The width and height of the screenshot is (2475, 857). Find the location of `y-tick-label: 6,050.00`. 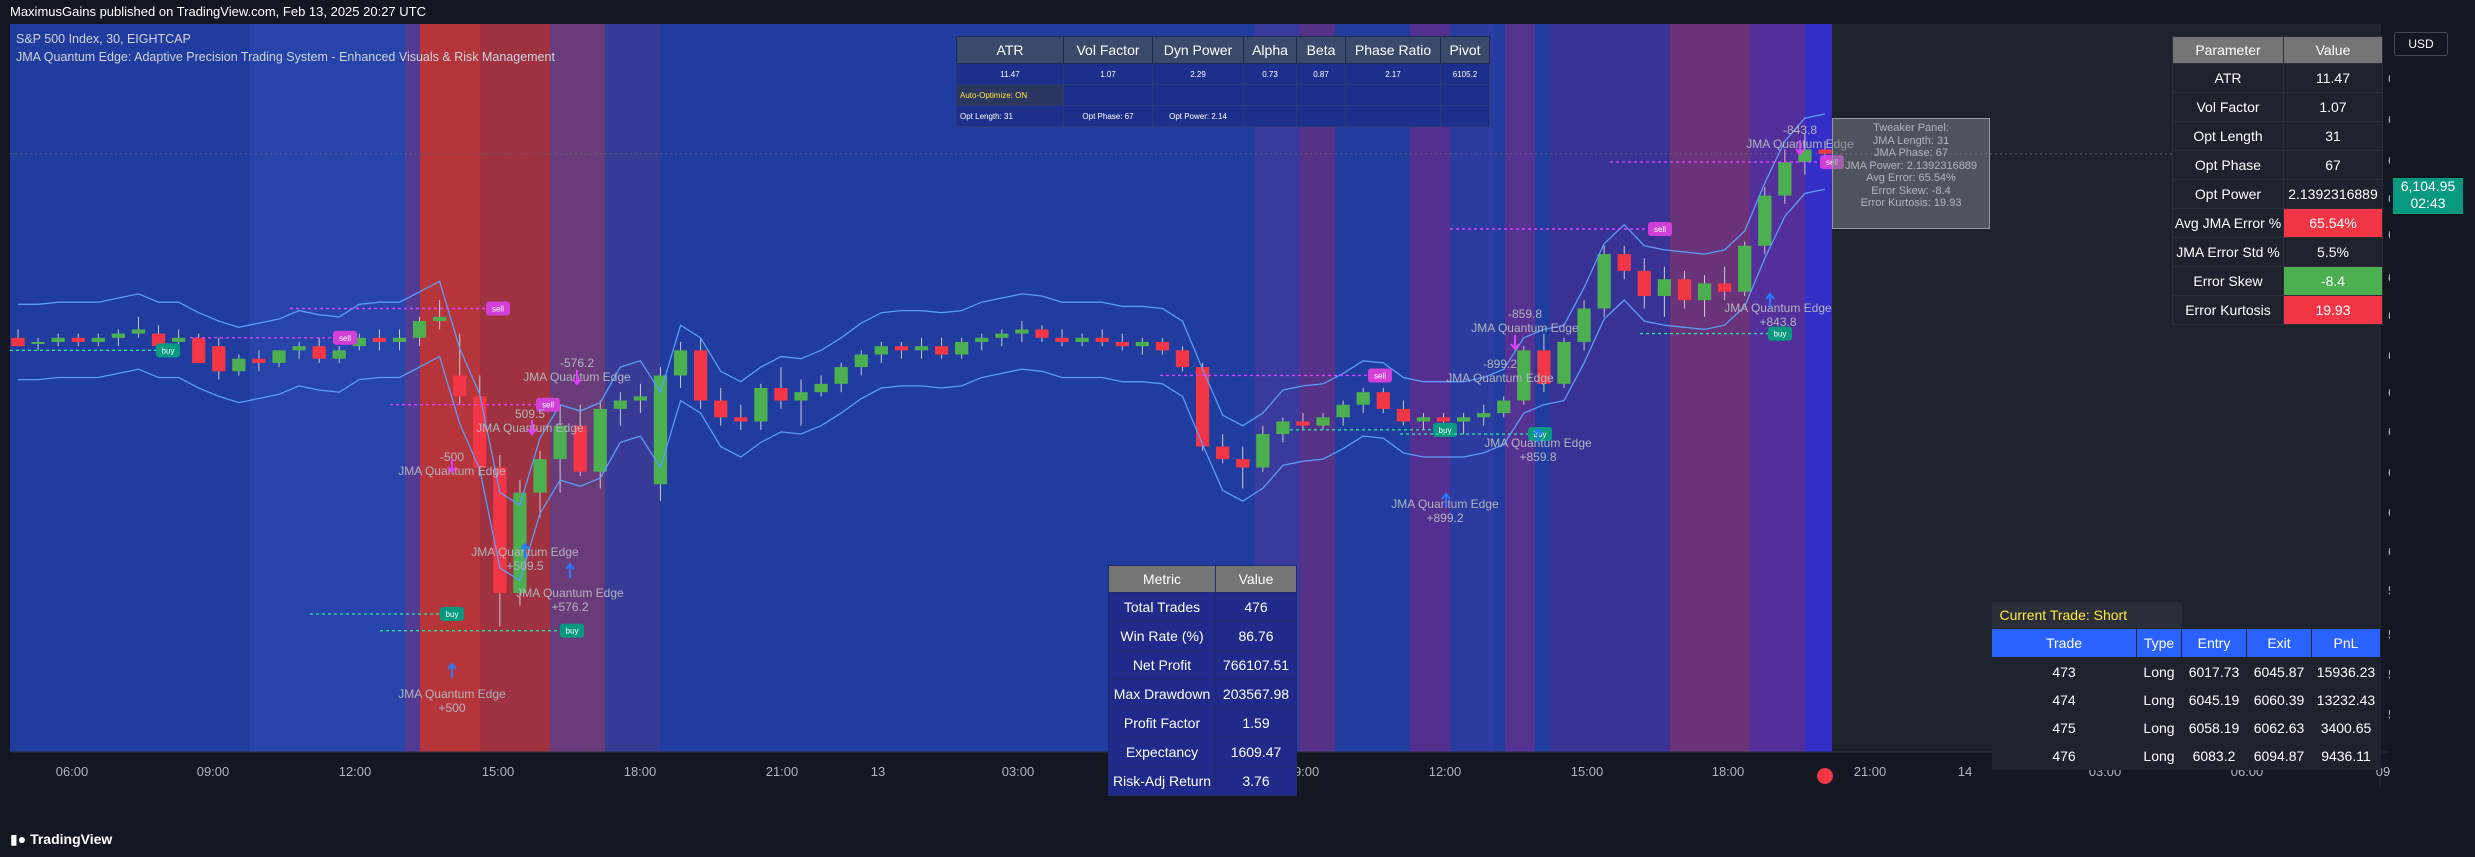

y-tick-label: 6,050.00 is located at coordinates (2389, 392).